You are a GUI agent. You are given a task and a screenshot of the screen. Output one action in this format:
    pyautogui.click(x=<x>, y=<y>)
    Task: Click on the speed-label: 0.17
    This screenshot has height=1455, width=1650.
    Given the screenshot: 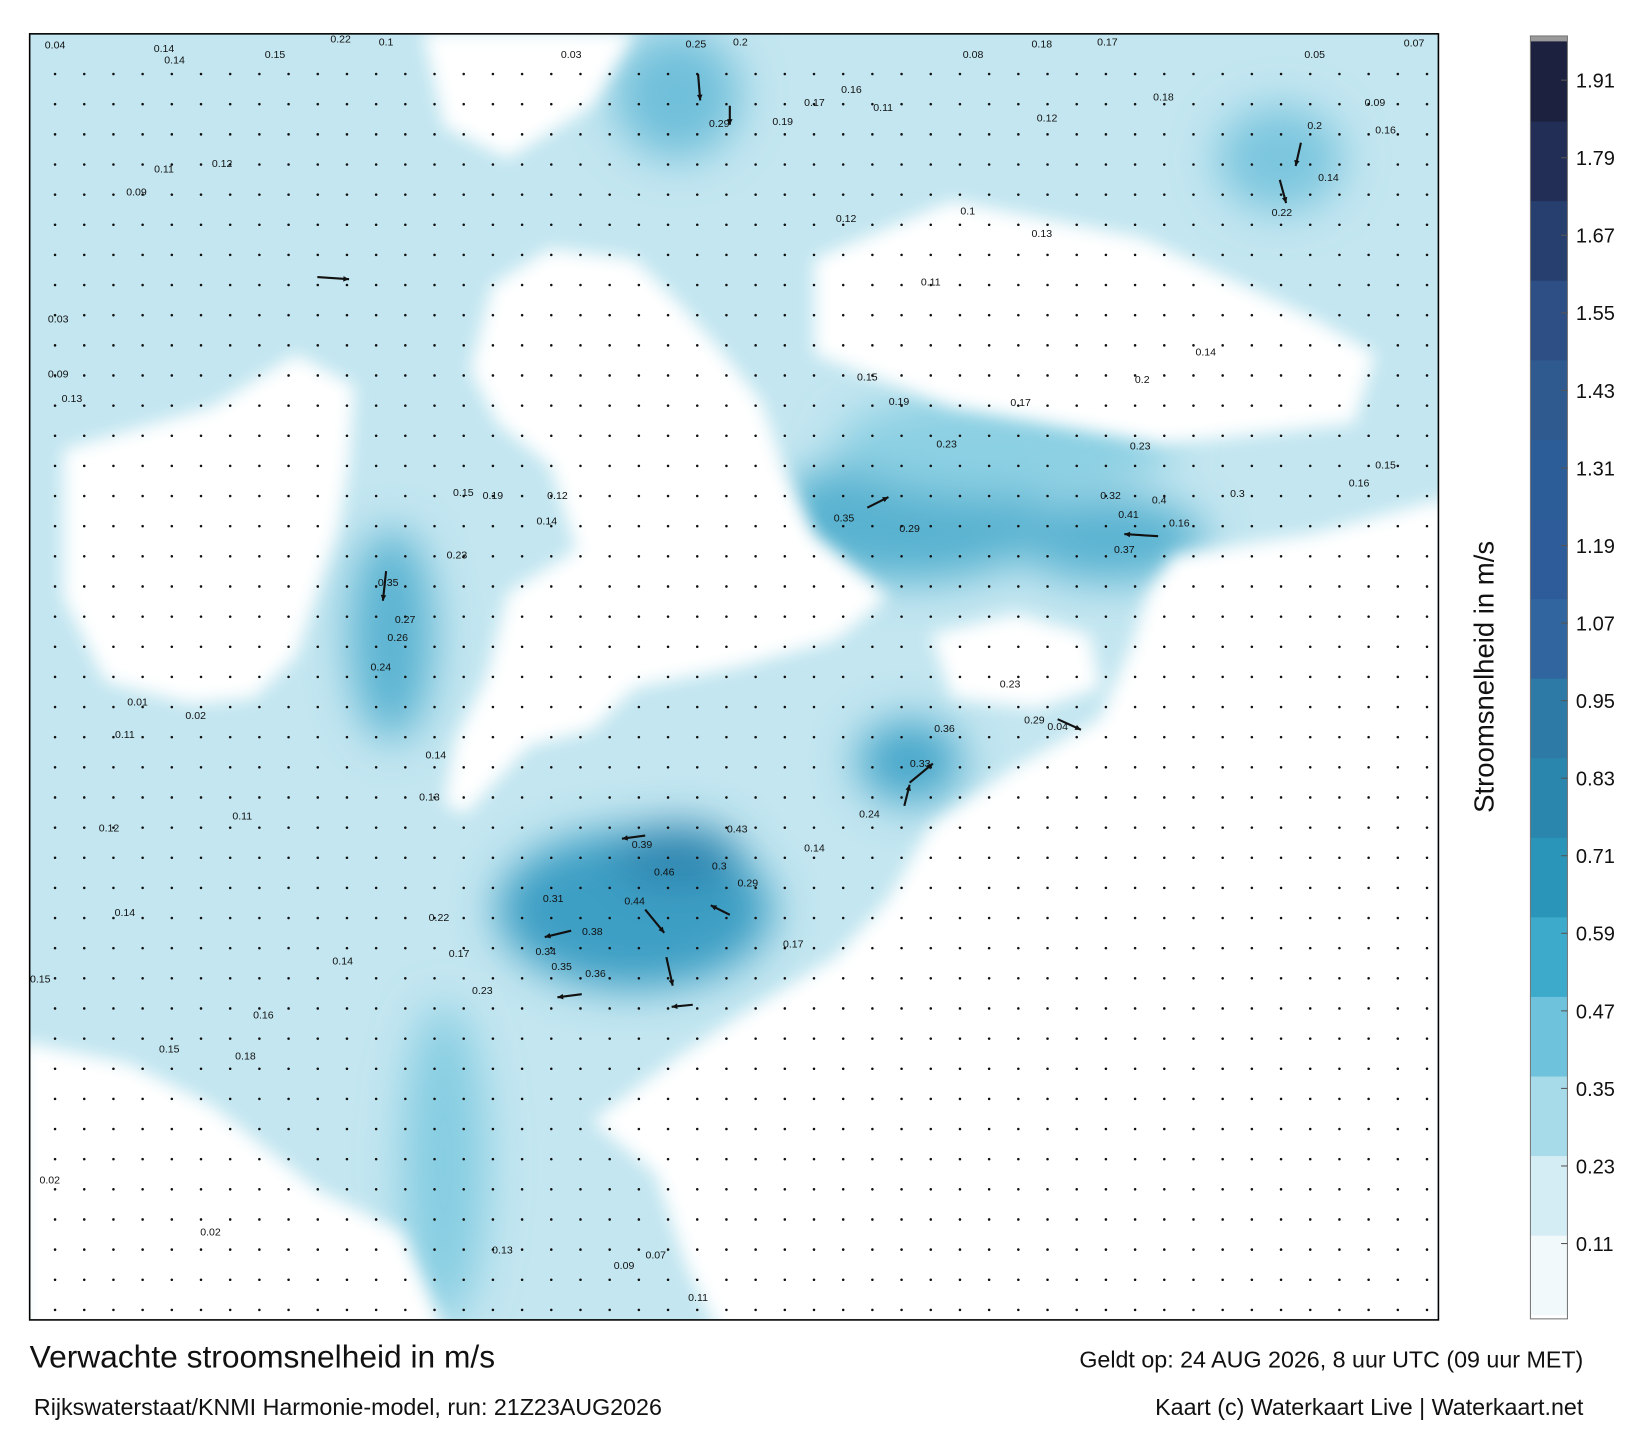 What is the action you would take?
    pyautogui.click(x=1020, y=403)
    